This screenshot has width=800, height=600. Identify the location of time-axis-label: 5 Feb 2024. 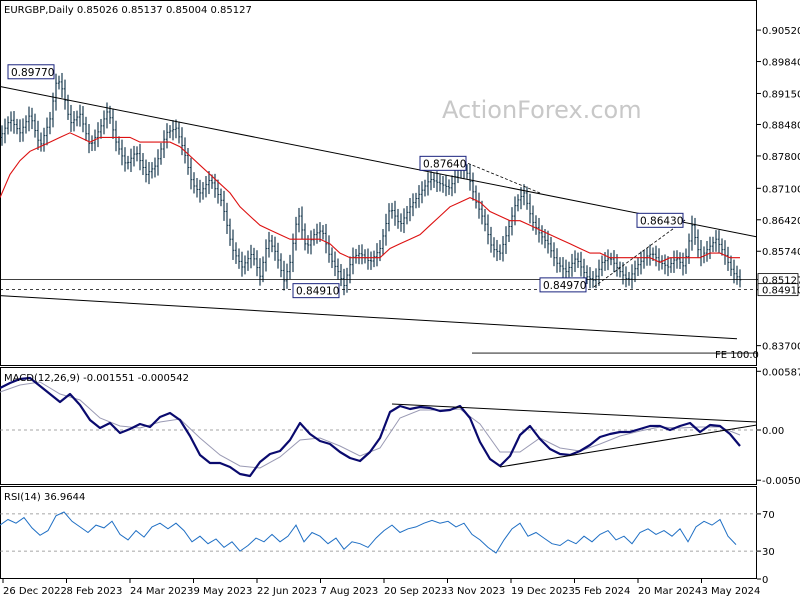
(603, 591).